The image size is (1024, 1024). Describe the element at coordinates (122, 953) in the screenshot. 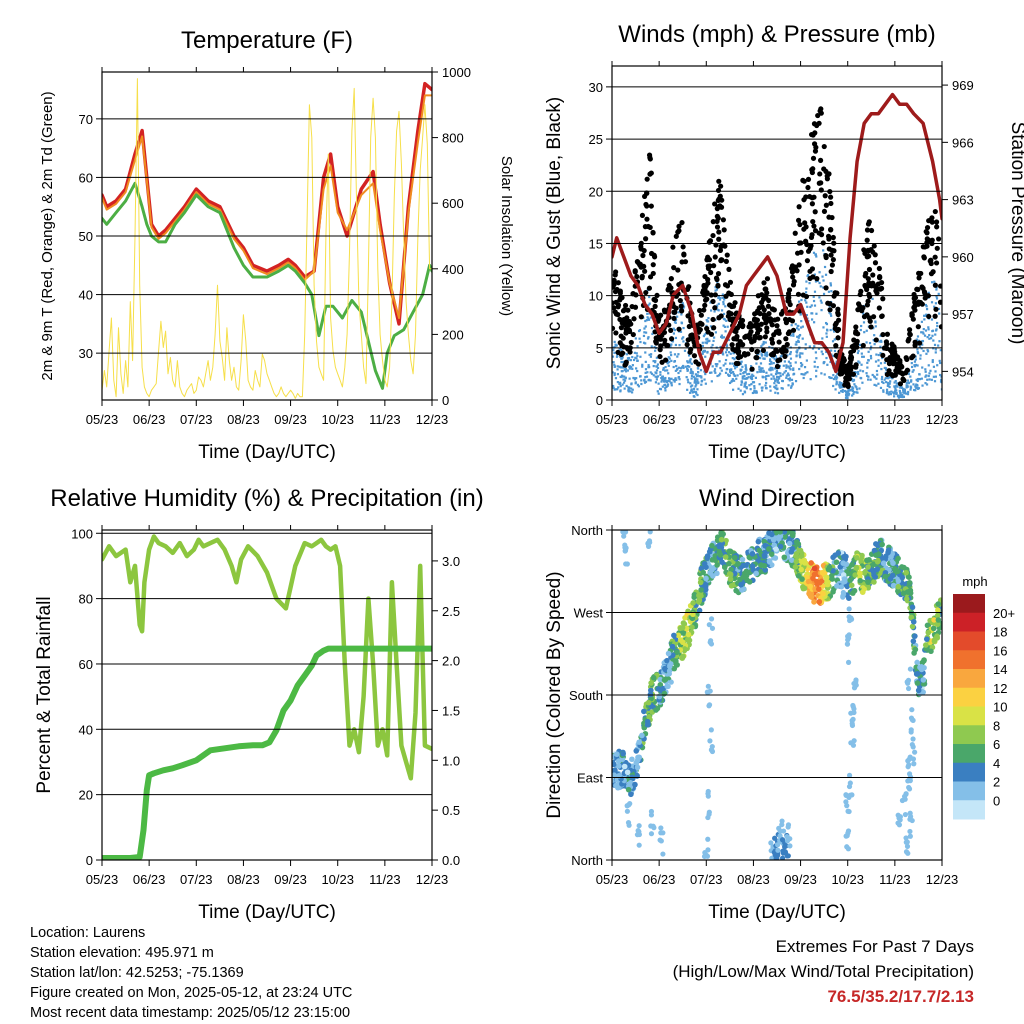

I see `station-elevation: Station elevation: 495.971 m` at that location.